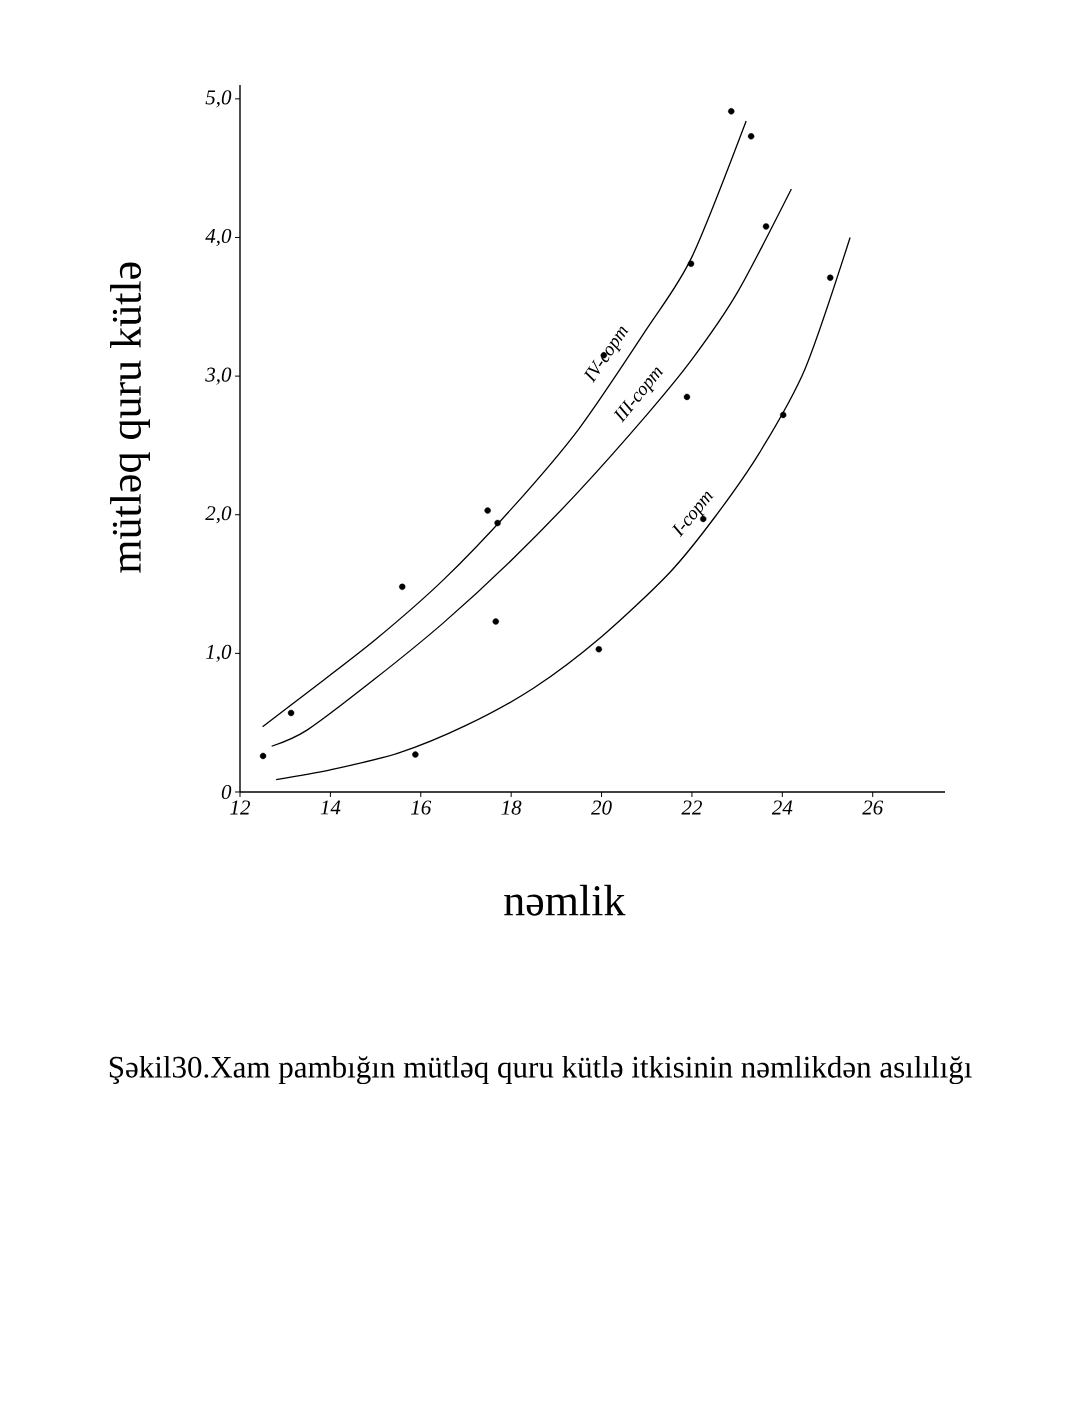 The width and height of the screenshot is (1077, 1407). Describe the element at coordinates (218, 237) in the screenshot. I see `y-tick-label: 4,0` at that location.